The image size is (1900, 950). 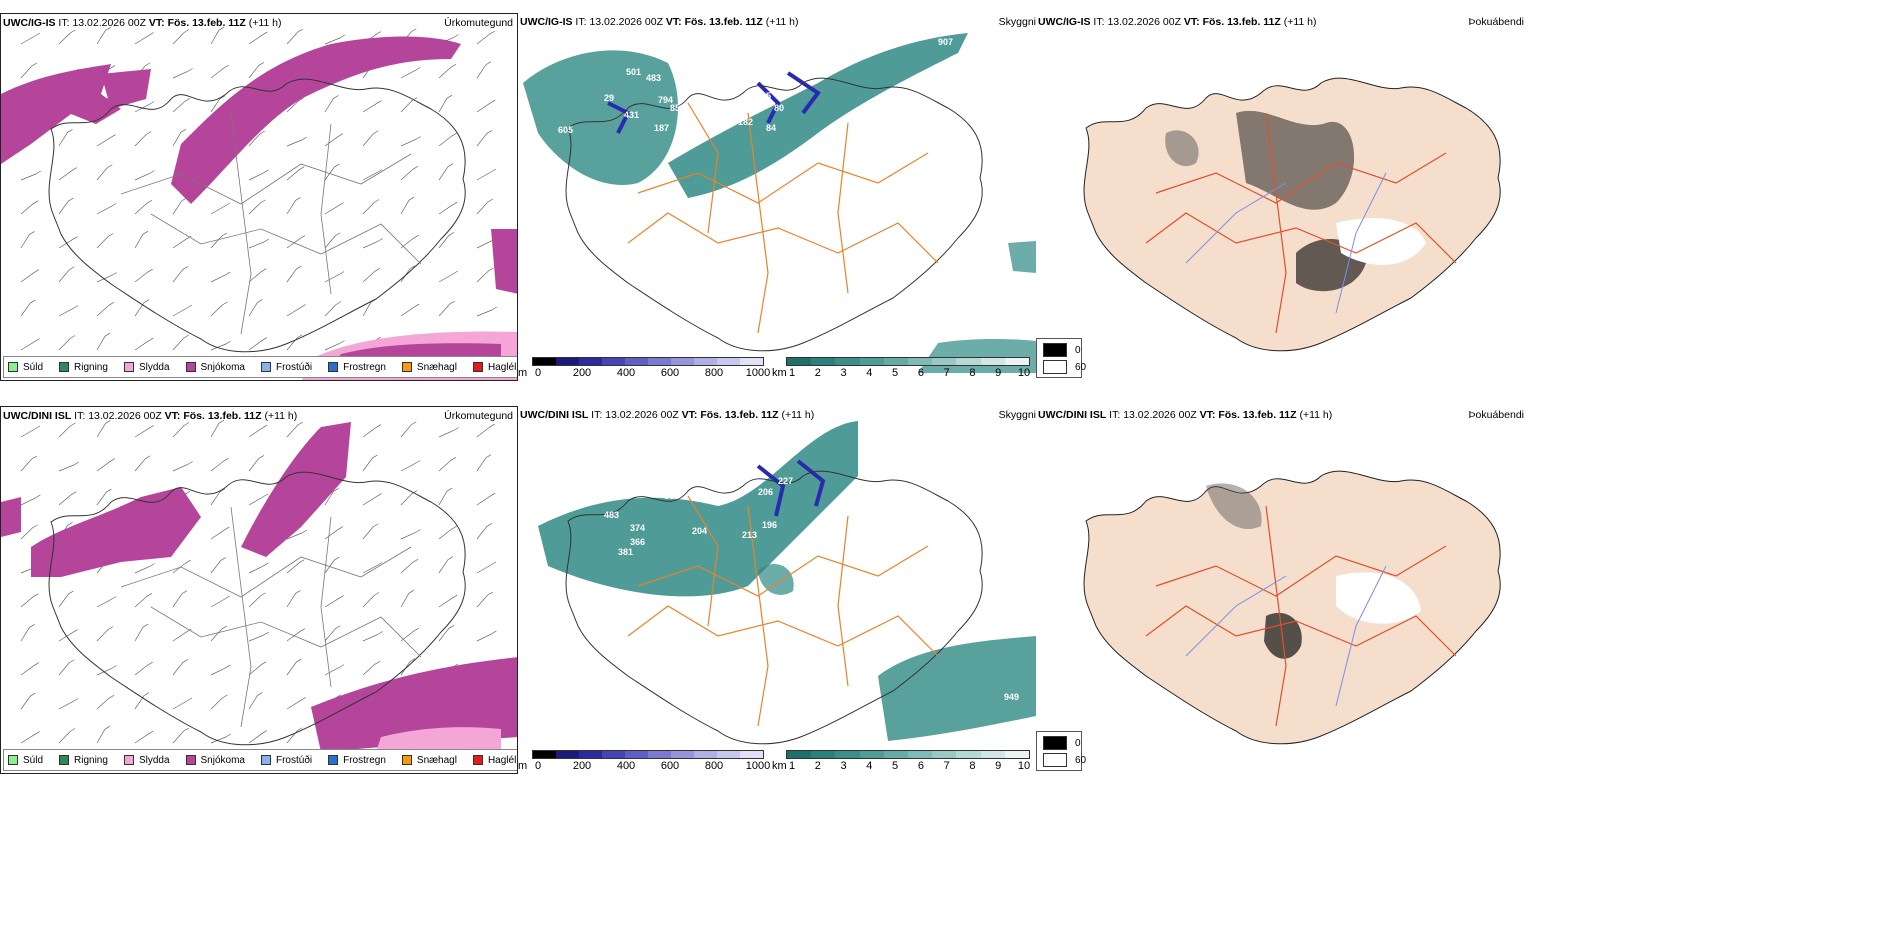 I want to click on colorbar-tick: 8, so click(x=972, y=766).